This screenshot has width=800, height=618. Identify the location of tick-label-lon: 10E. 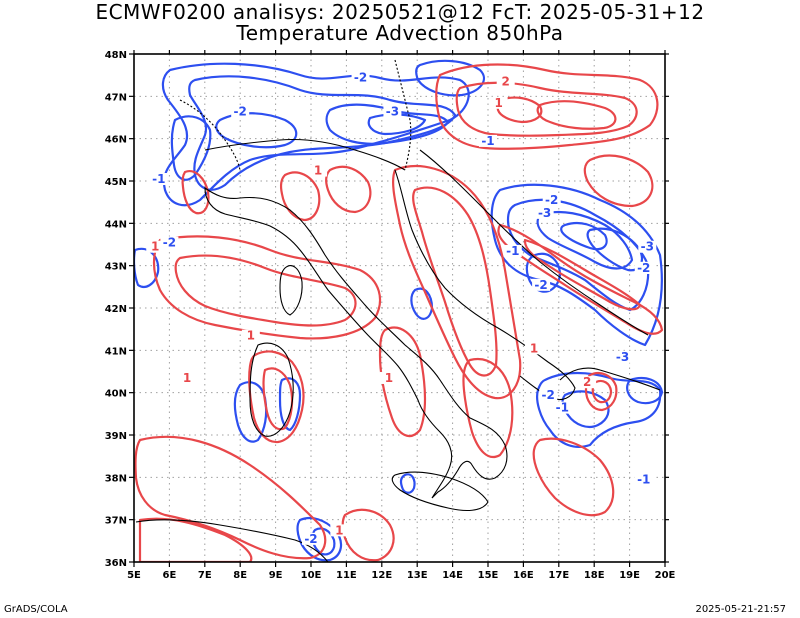
(311, 575).